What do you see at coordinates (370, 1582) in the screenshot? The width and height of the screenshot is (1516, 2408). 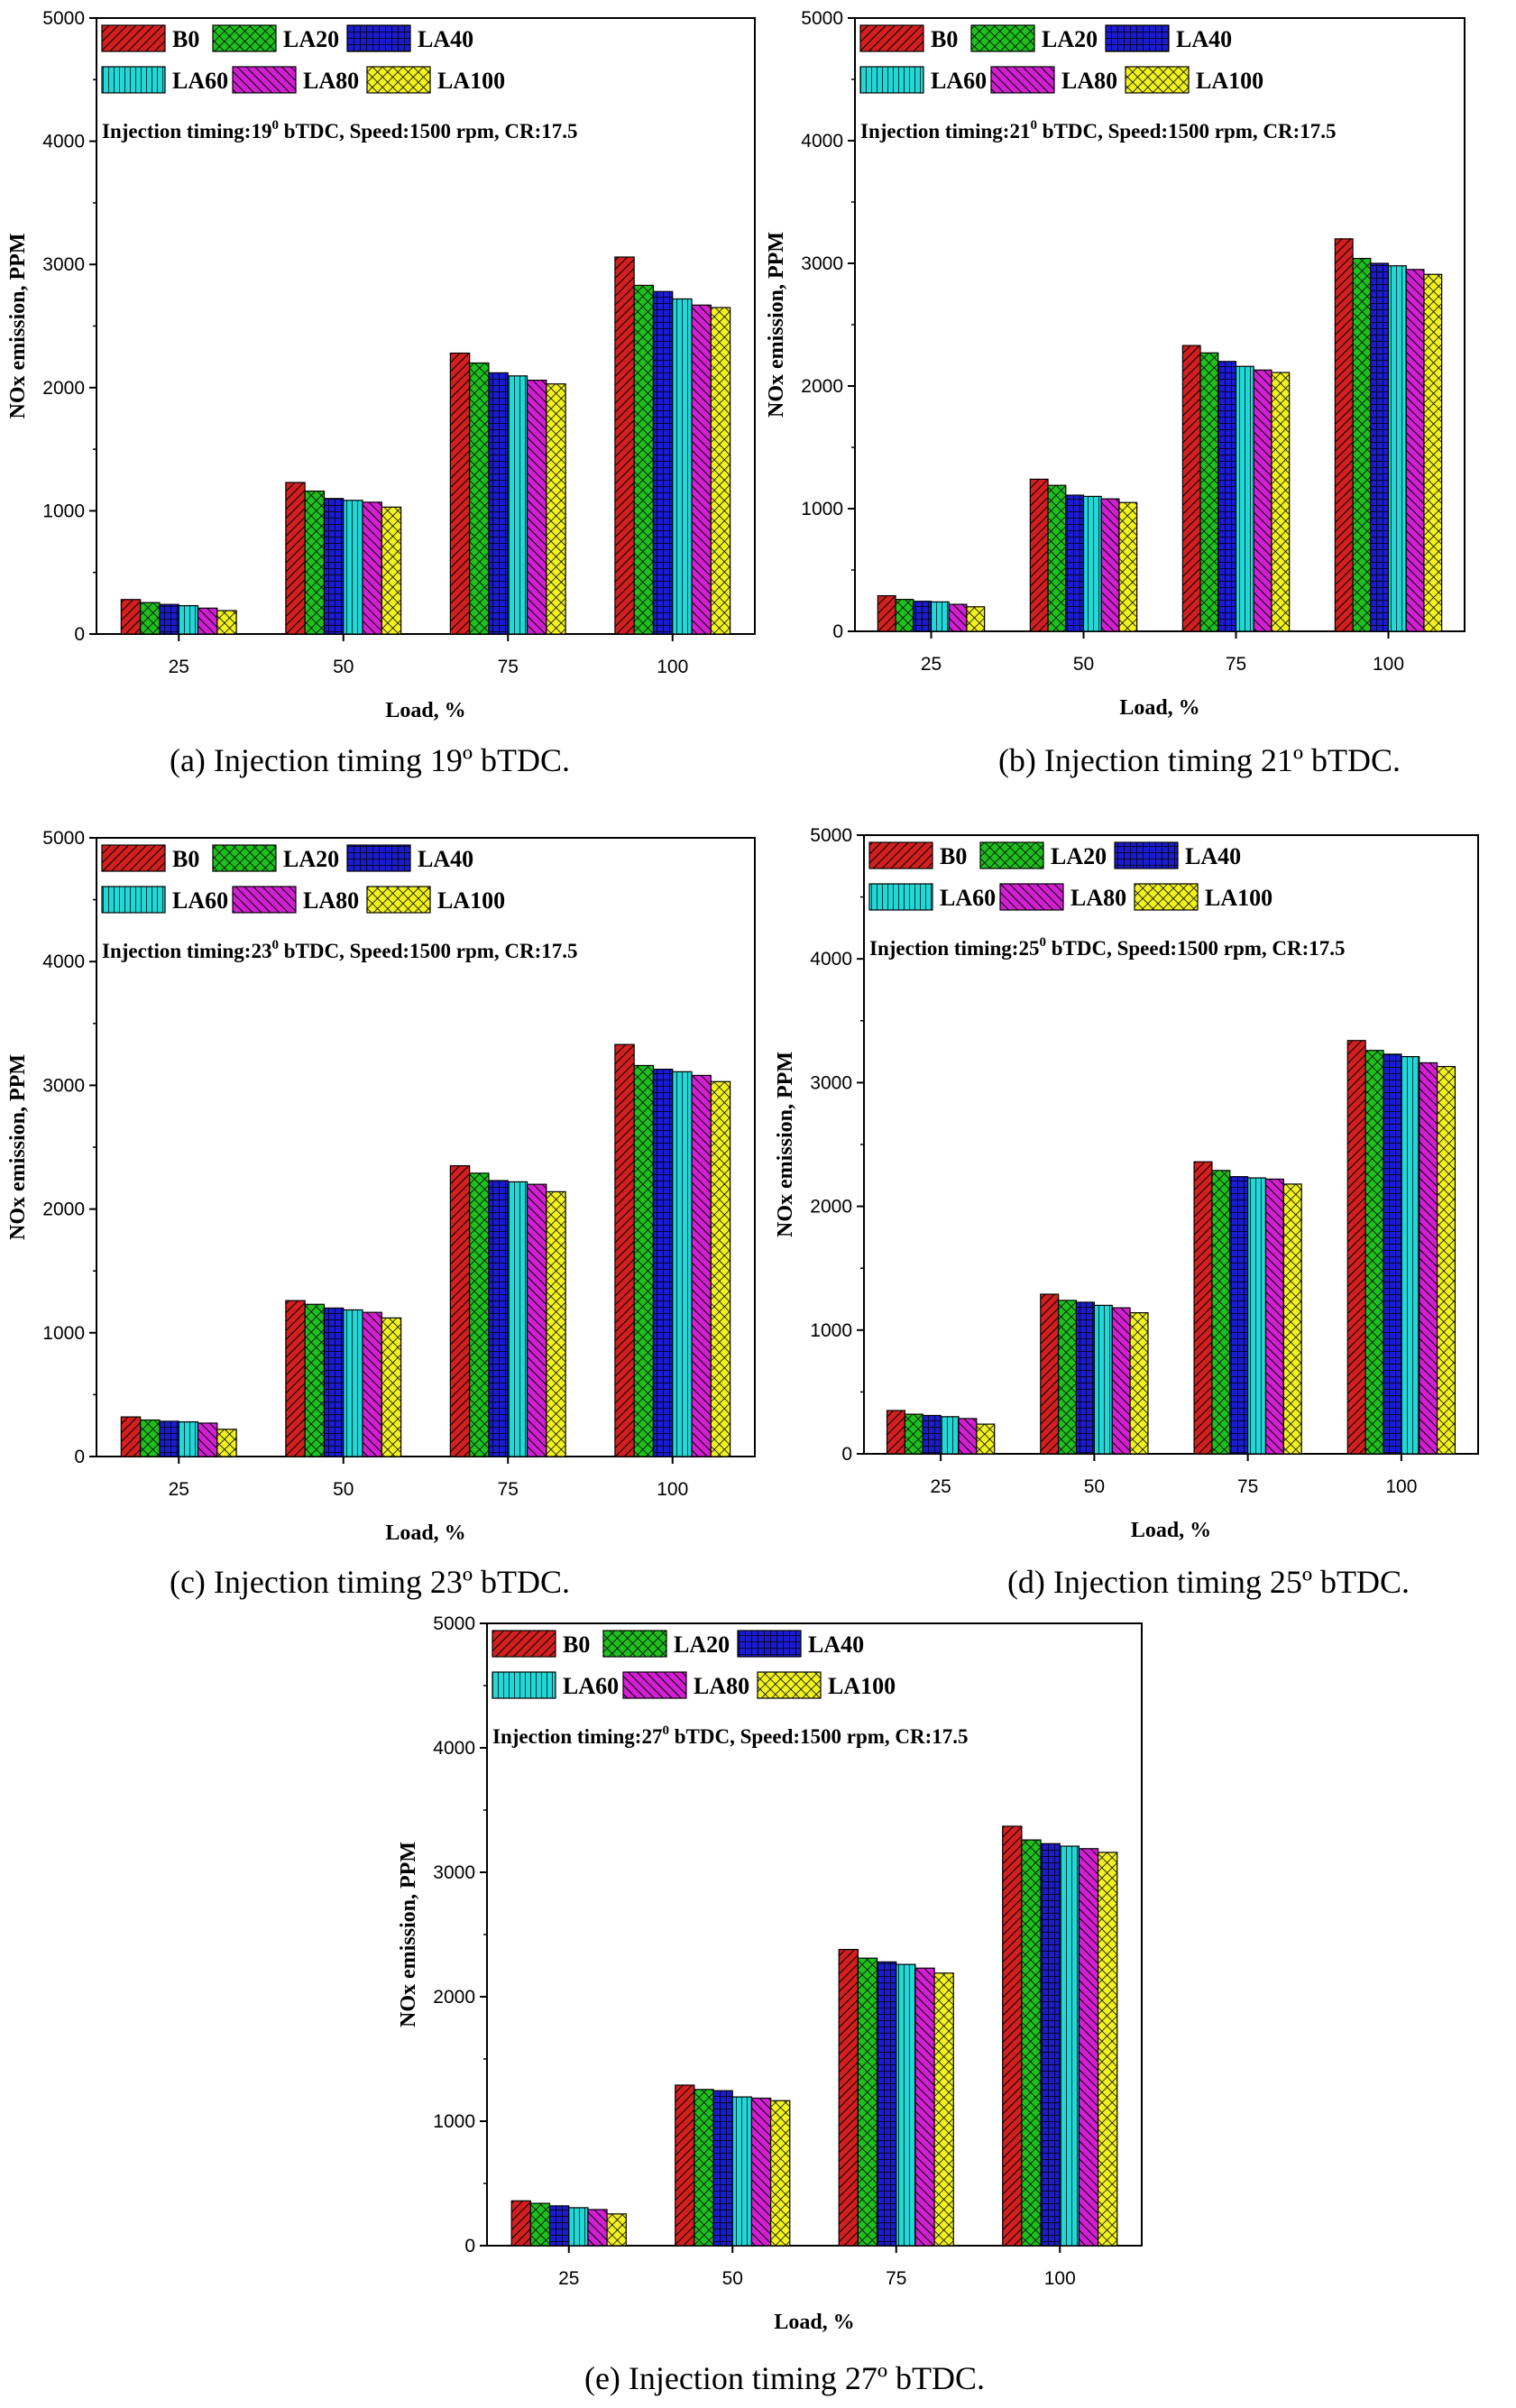 I see `caption-c: (c) Injection timing 23º bTDC.` at bounding box center [370, 1582].